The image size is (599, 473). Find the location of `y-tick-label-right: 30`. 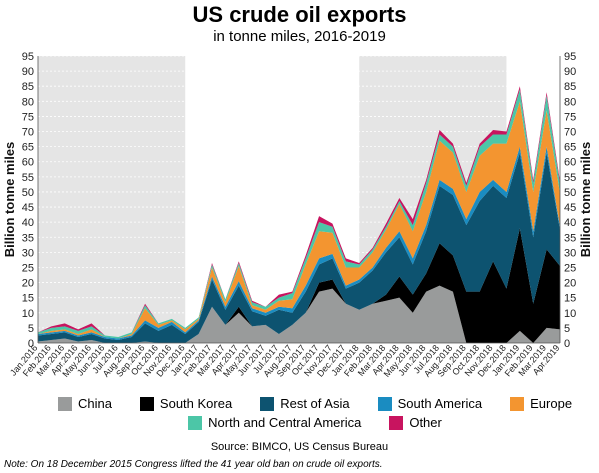

y-tick-label-right: 30 is located at coordinates (570, 253).